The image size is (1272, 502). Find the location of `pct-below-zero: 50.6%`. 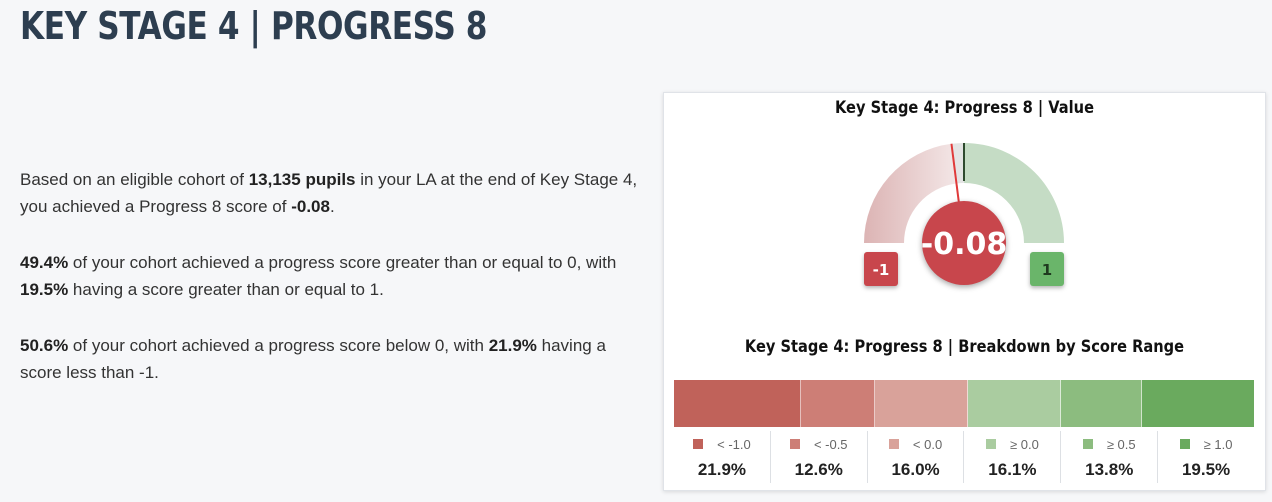

pct-below-zero: 50.6% is located at coordinates (44, 345).